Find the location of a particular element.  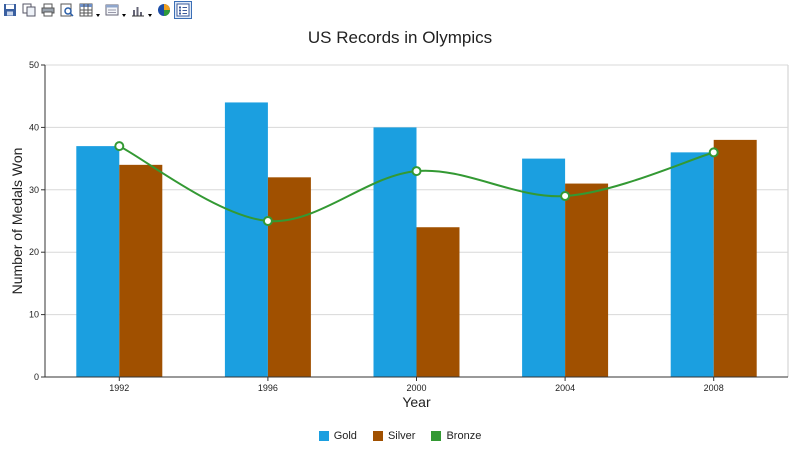

save-icon is located at coordinates (10, 10).